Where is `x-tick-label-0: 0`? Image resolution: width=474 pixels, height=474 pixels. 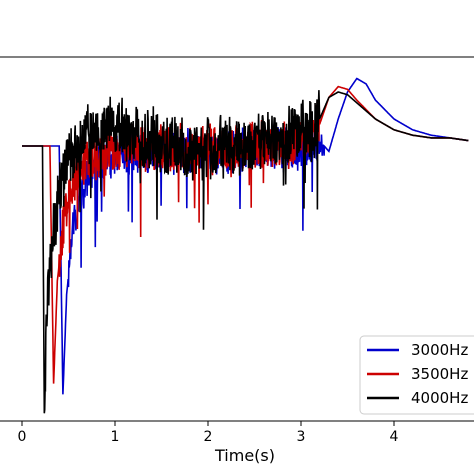 x-tick-label-0: 0 is located at coordinates (22, 437).